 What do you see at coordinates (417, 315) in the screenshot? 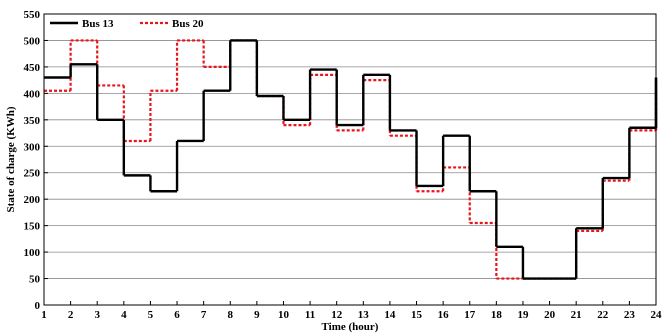
I see `x-tick-label-15: 15` at bounding box center [417, 315].